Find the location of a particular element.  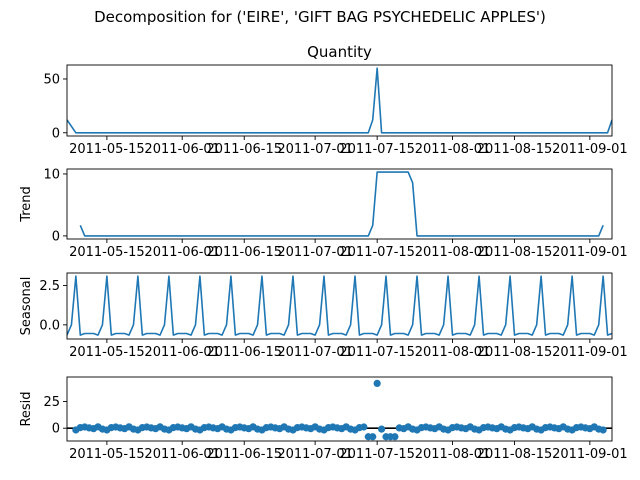

resid-x-tick: 2011-08-15 is located at coordinates (515, 451).